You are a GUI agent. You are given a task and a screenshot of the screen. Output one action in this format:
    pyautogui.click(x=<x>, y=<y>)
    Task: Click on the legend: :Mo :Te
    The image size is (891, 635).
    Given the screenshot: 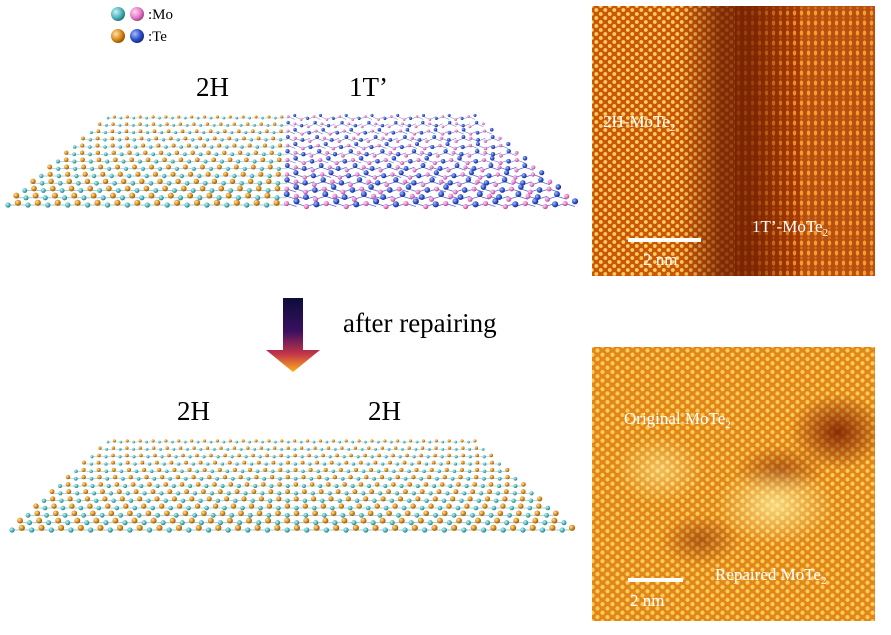 What is the action you would take?
    pyautogui.click(x=142, y=26)
    